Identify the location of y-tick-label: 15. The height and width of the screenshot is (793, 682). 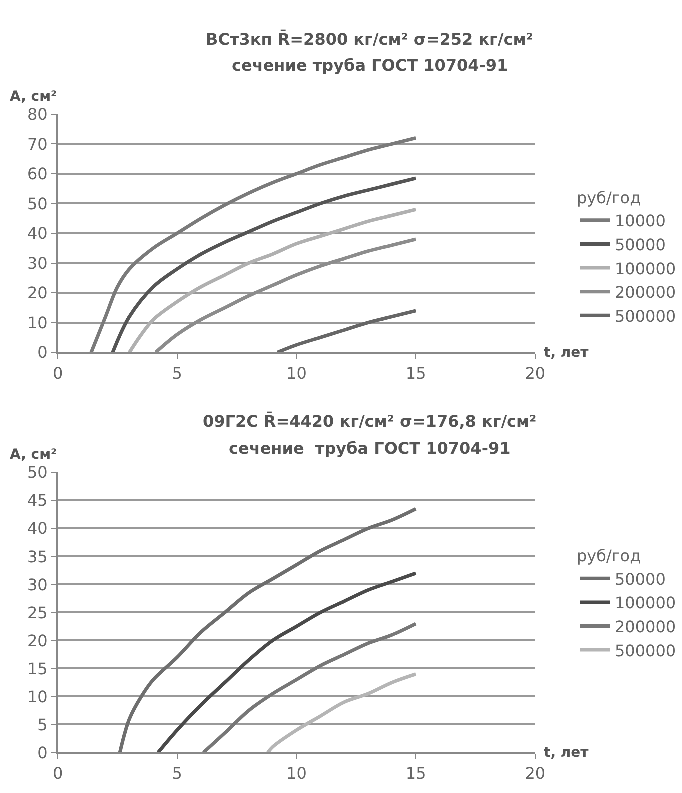
(37, 668).